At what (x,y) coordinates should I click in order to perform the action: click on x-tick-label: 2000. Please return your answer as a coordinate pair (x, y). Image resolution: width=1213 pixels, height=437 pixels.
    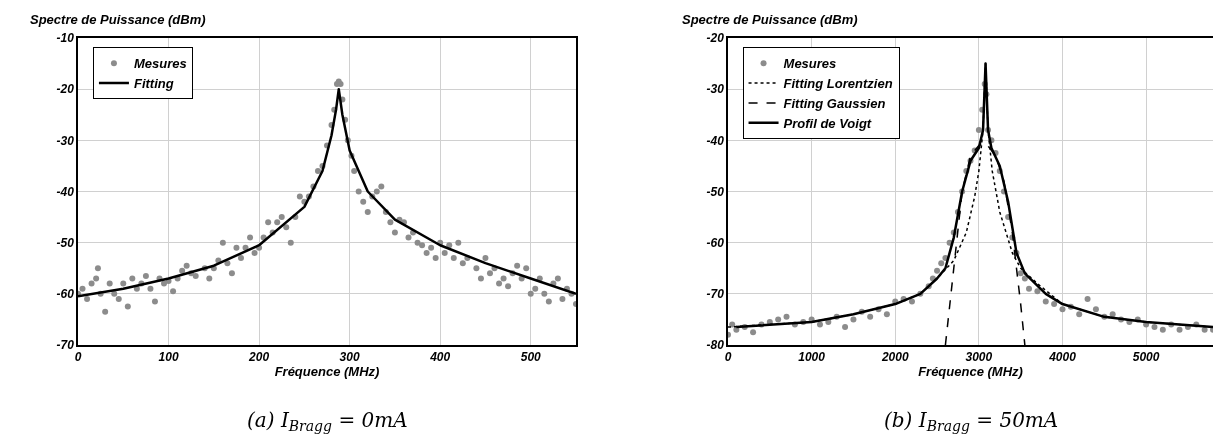
    Looking at the image, I should click on (894, 357).